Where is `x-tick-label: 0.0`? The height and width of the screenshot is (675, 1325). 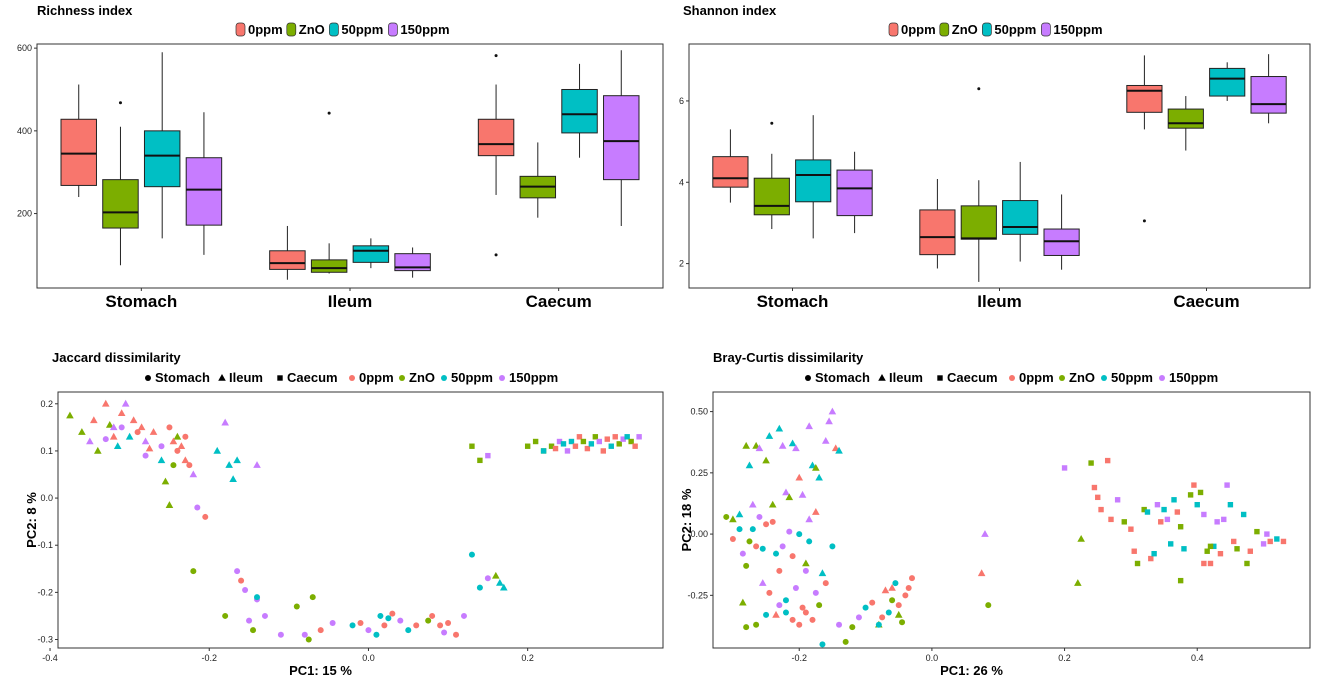
x-tick-label: 0.0 is located at coordinates (368, 658).